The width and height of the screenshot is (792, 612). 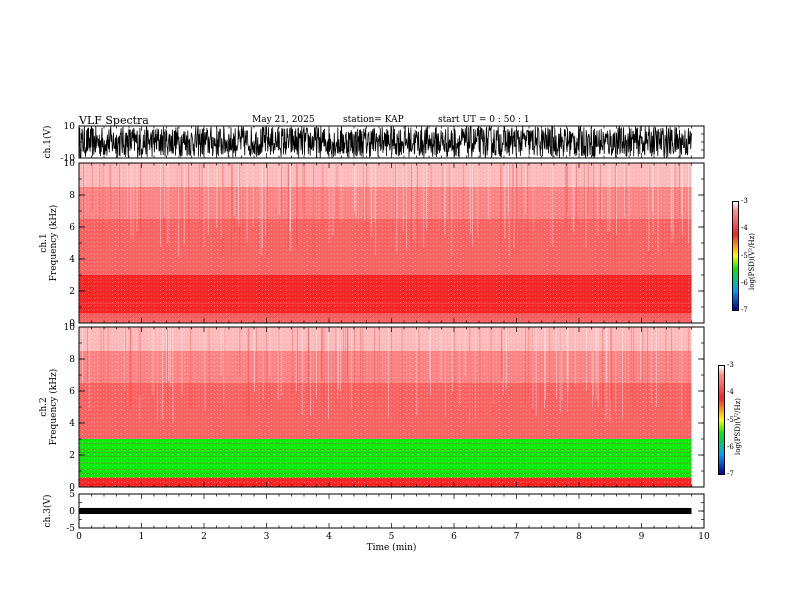 What do you see at coordinates (704, 537) in the screenshot?
I see `x-tick-label: 10` at bounding box center [704, 537].